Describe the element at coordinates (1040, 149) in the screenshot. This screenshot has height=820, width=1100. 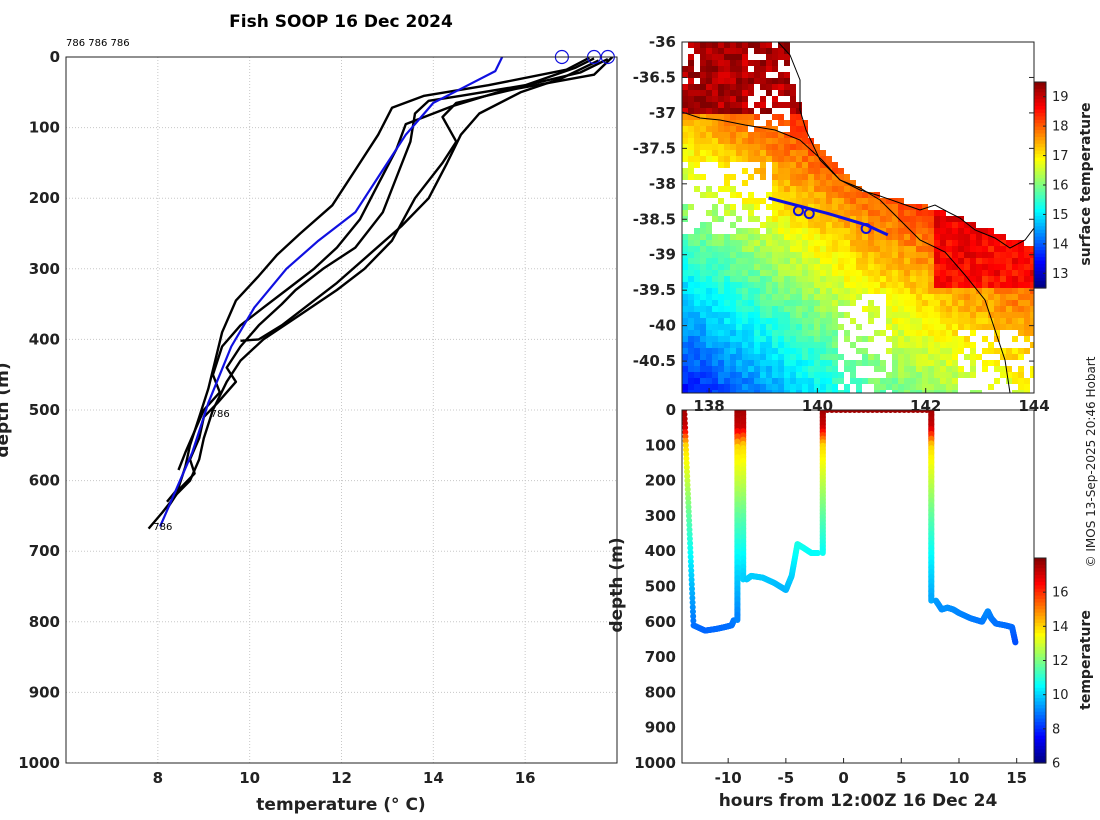
I see `sst-colorbar-swatch` at that location.